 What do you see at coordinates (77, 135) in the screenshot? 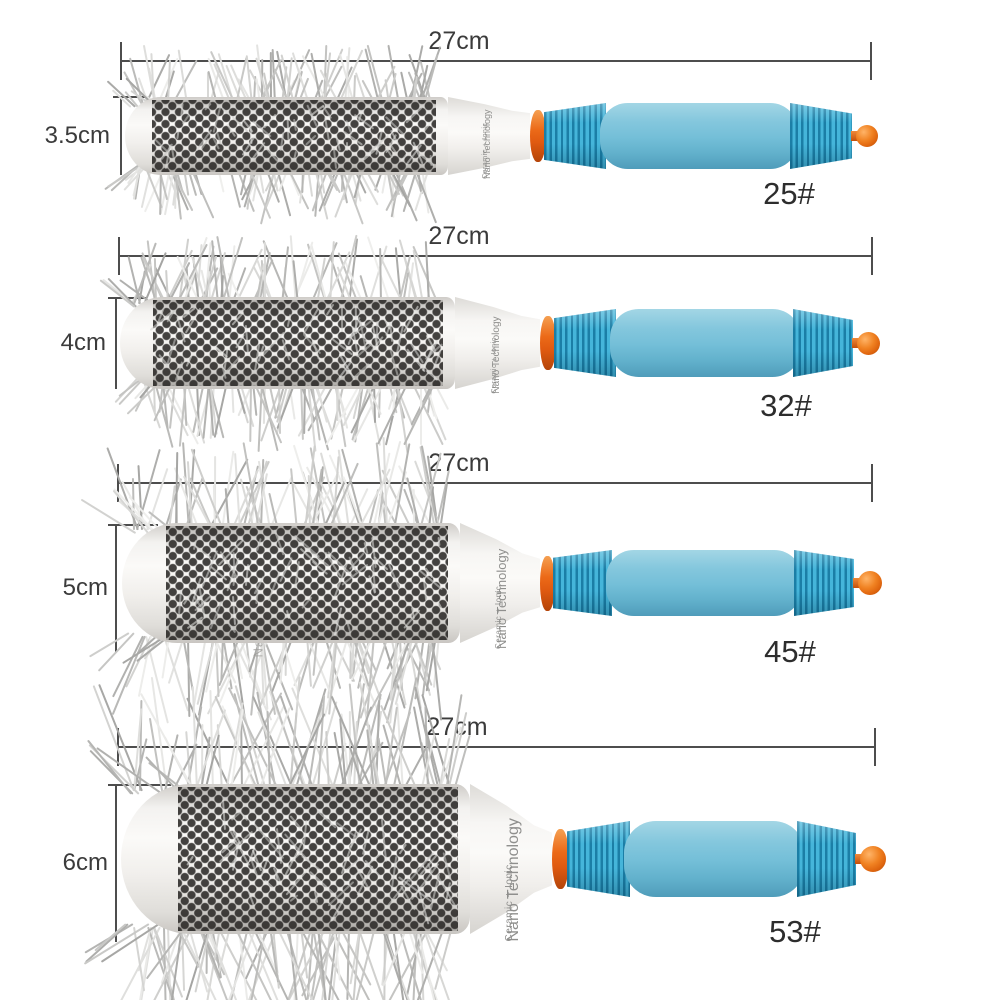
I see `diameter-label: 3.5cm` at bounding box center [77, 135].